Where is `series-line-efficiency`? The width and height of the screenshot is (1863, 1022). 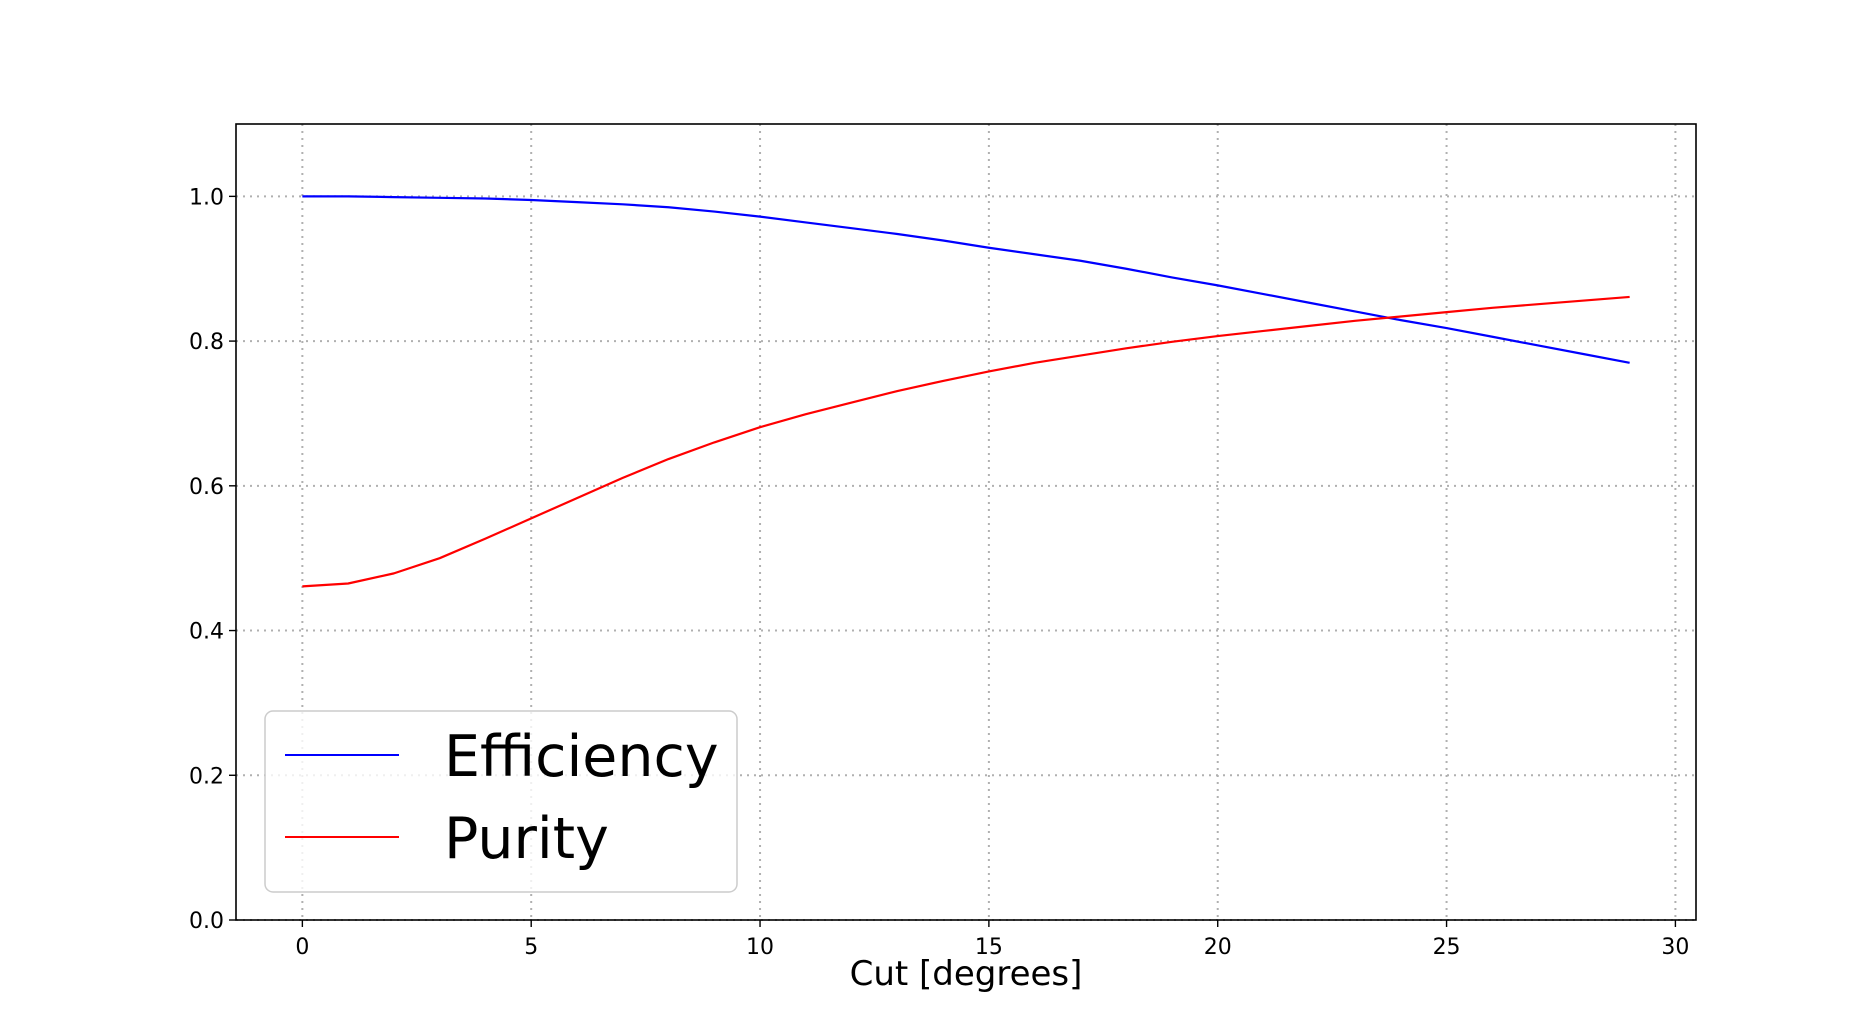
series-line-efficiency is located at coordinates (966, 279).